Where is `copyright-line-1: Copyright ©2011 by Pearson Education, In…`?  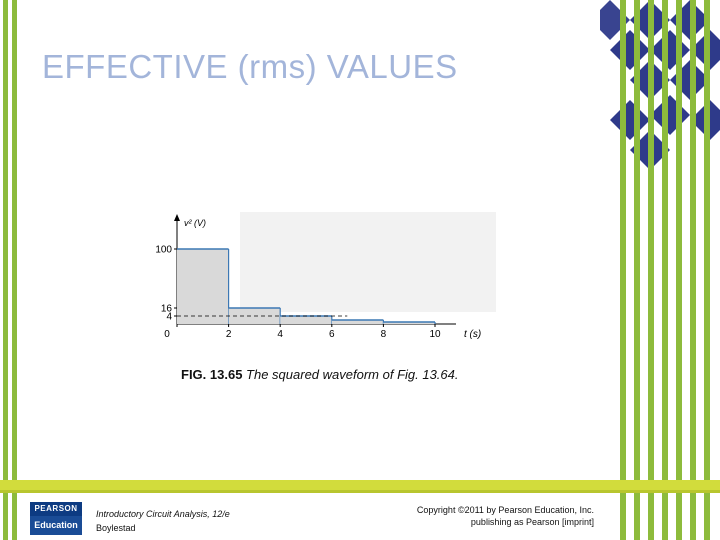
copyright-line-1: Copyright ©2011 by Pearson Education, In… is located at coordinates (505, 510).